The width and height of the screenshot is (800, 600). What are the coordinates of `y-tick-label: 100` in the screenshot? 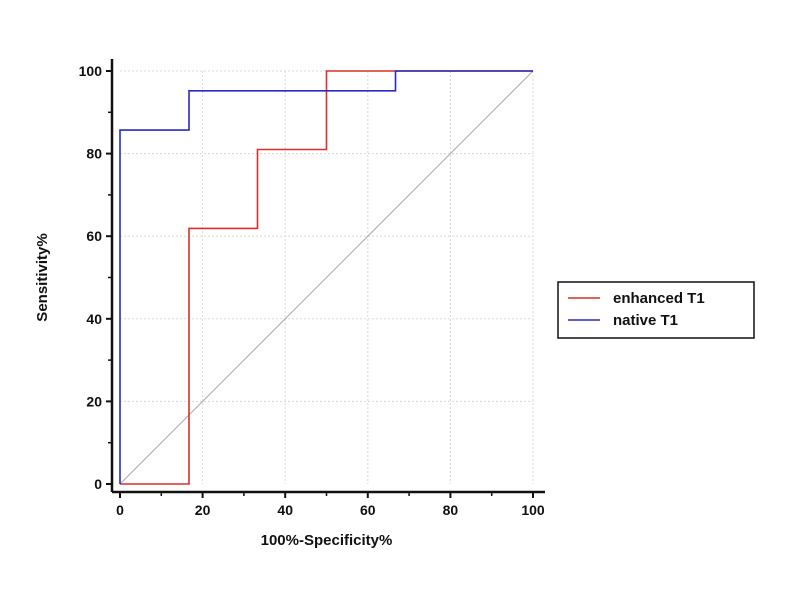 It's located at (91, 71).